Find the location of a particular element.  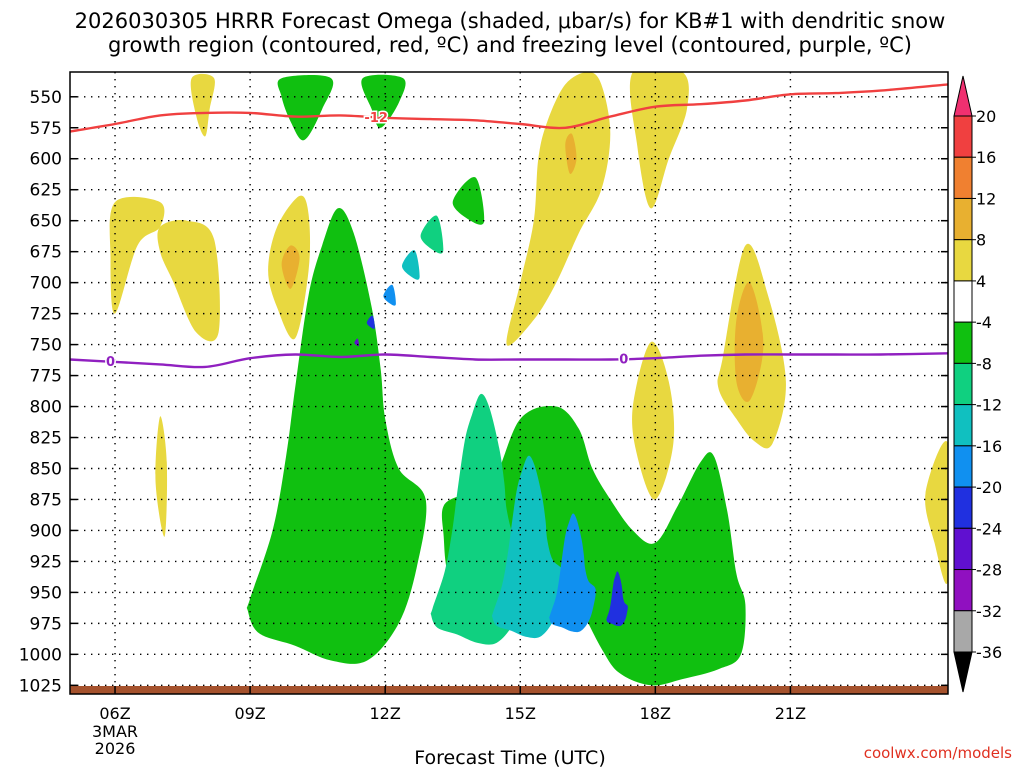

colorbar-label-11: -28 is located at coordinates (989, 570).